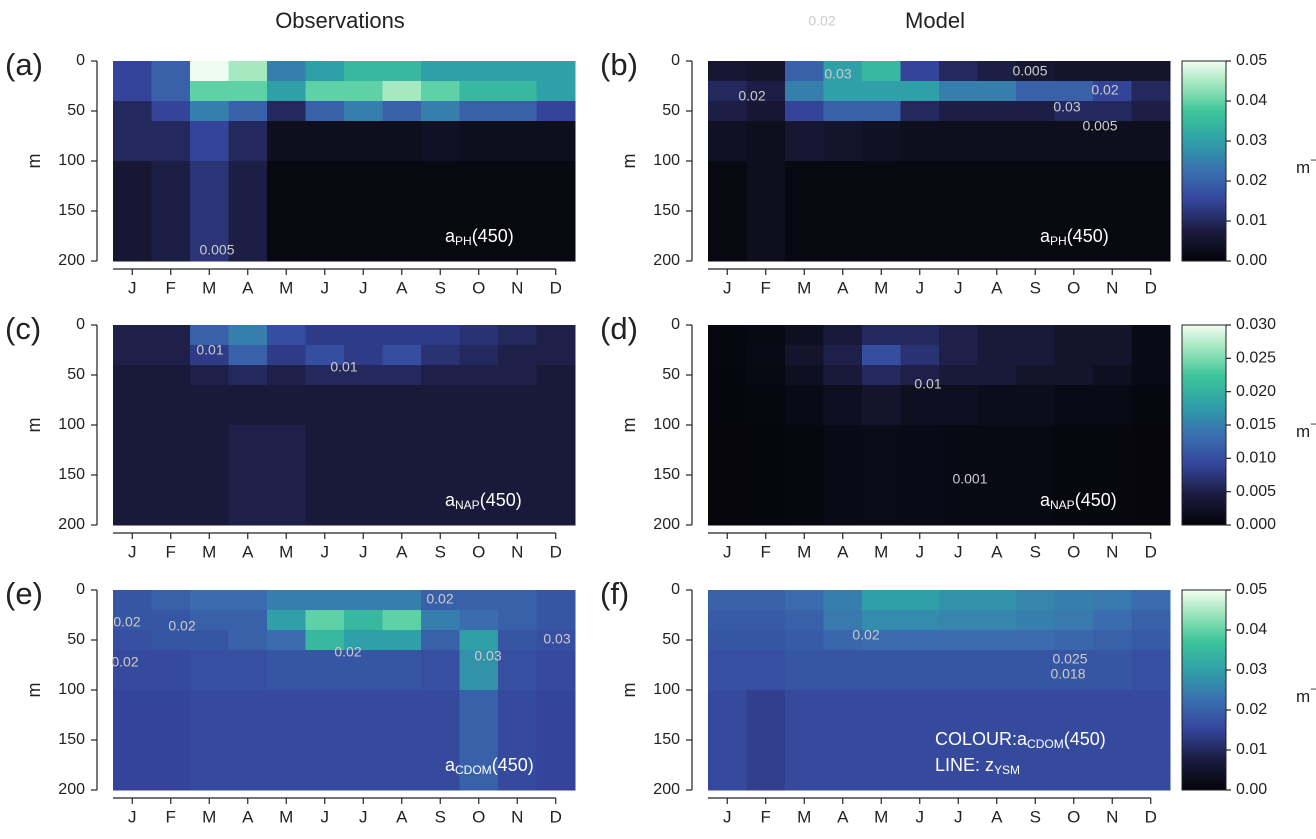  I want to click on x-tick-label: S, so click(440, 551).